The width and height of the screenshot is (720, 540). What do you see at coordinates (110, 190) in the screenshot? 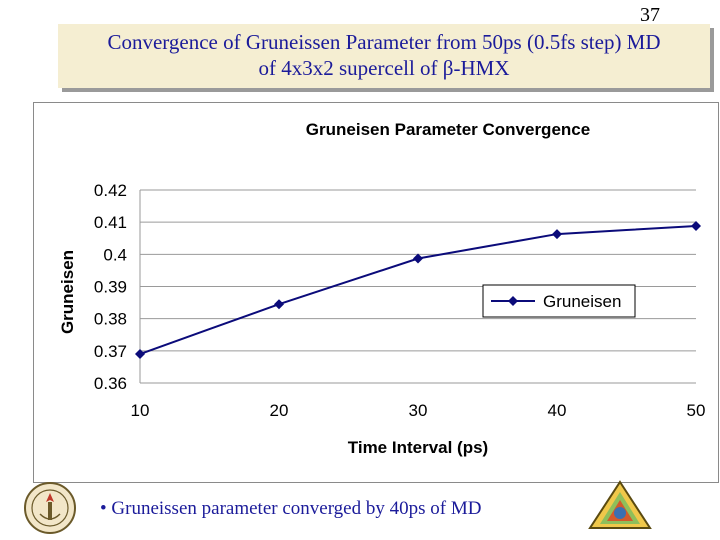
I see `y-tick-label: 0.42` at bounding box center [110, 190].